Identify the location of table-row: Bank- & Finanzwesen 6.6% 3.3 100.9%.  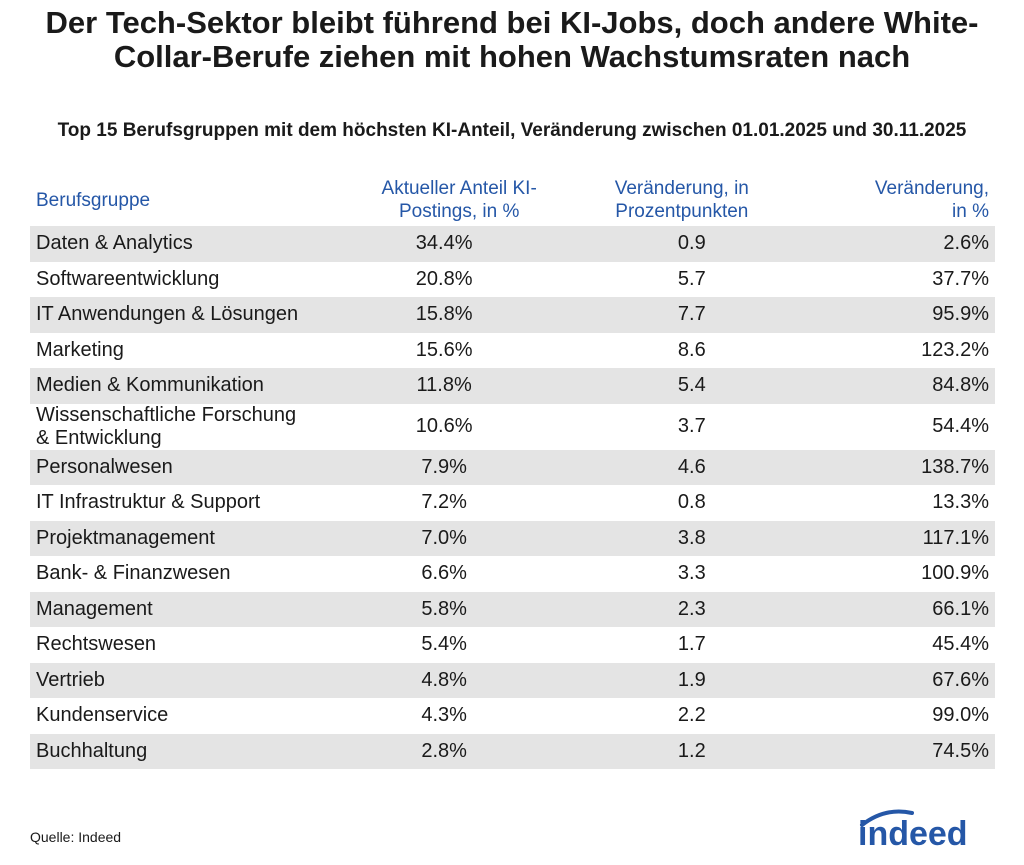
(512, 574).